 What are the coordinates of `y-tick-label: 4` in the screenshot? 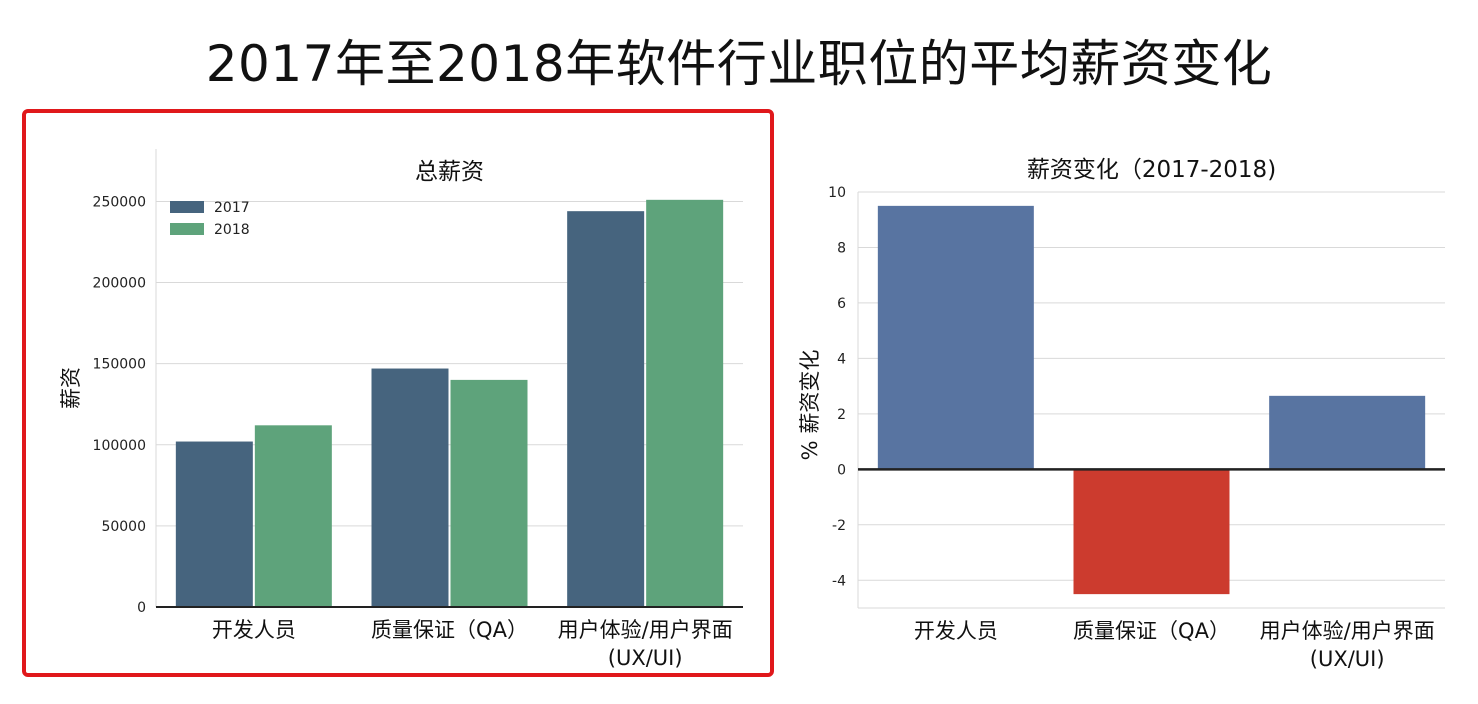 It's located at (841, 359).